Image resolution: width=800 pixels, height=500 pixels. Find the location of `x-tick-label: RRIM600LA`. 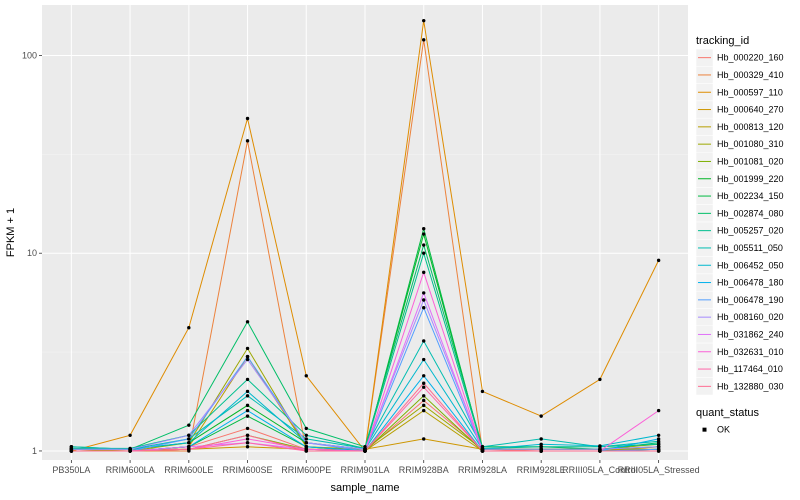

x-tick-label: RRIM600LA is located at coordinates (130, 470).